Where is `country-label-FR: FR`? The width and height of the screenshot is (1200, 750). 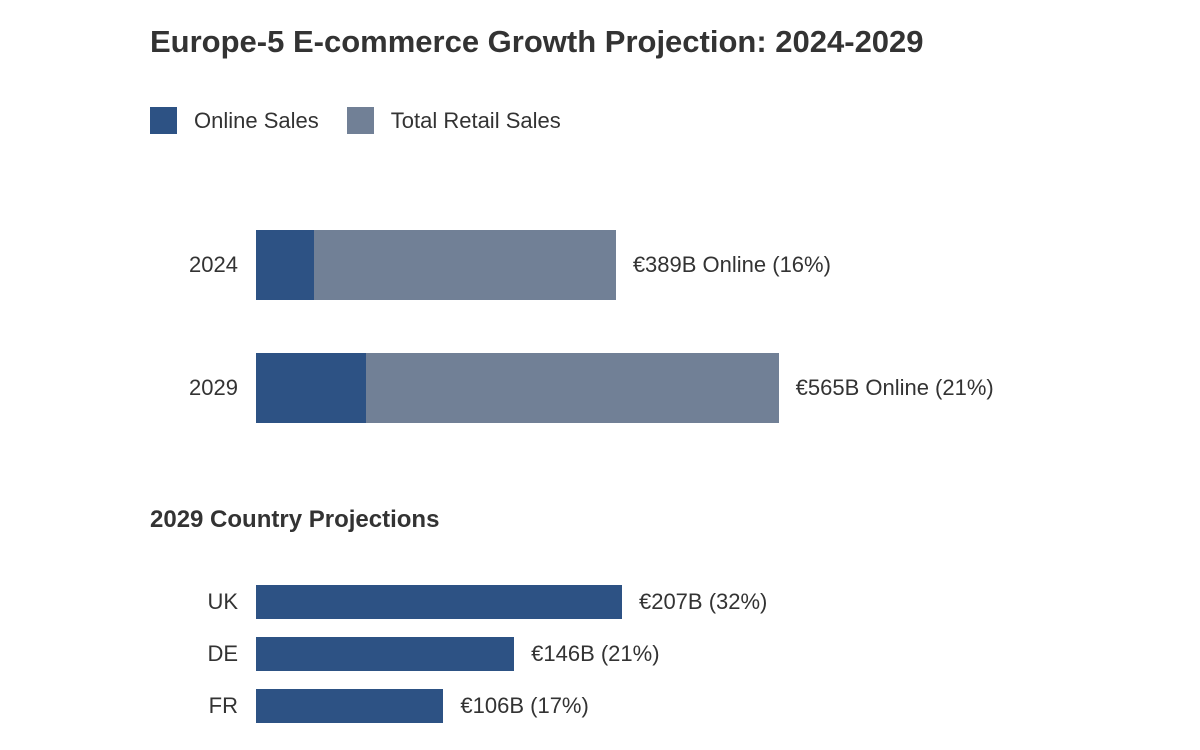
country-label-FR: FR is located at coordinates (223, 705).